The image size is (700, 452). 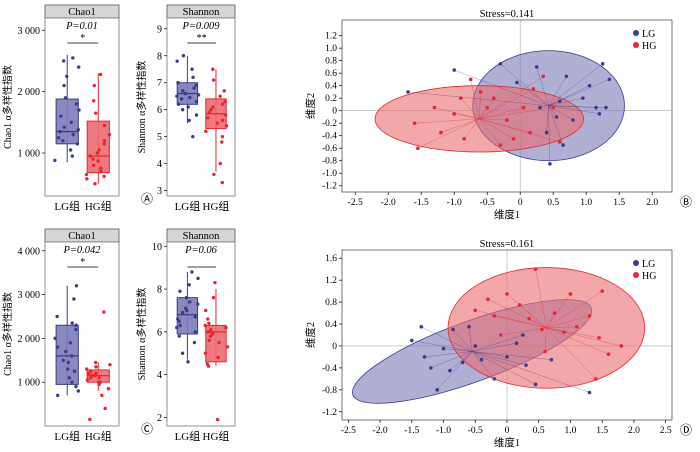 What do you see at coordinates (141, 334) in the screenshot?
I see `y-axis-label: Shannon α多样性指数` at bounding box center [141, 334].